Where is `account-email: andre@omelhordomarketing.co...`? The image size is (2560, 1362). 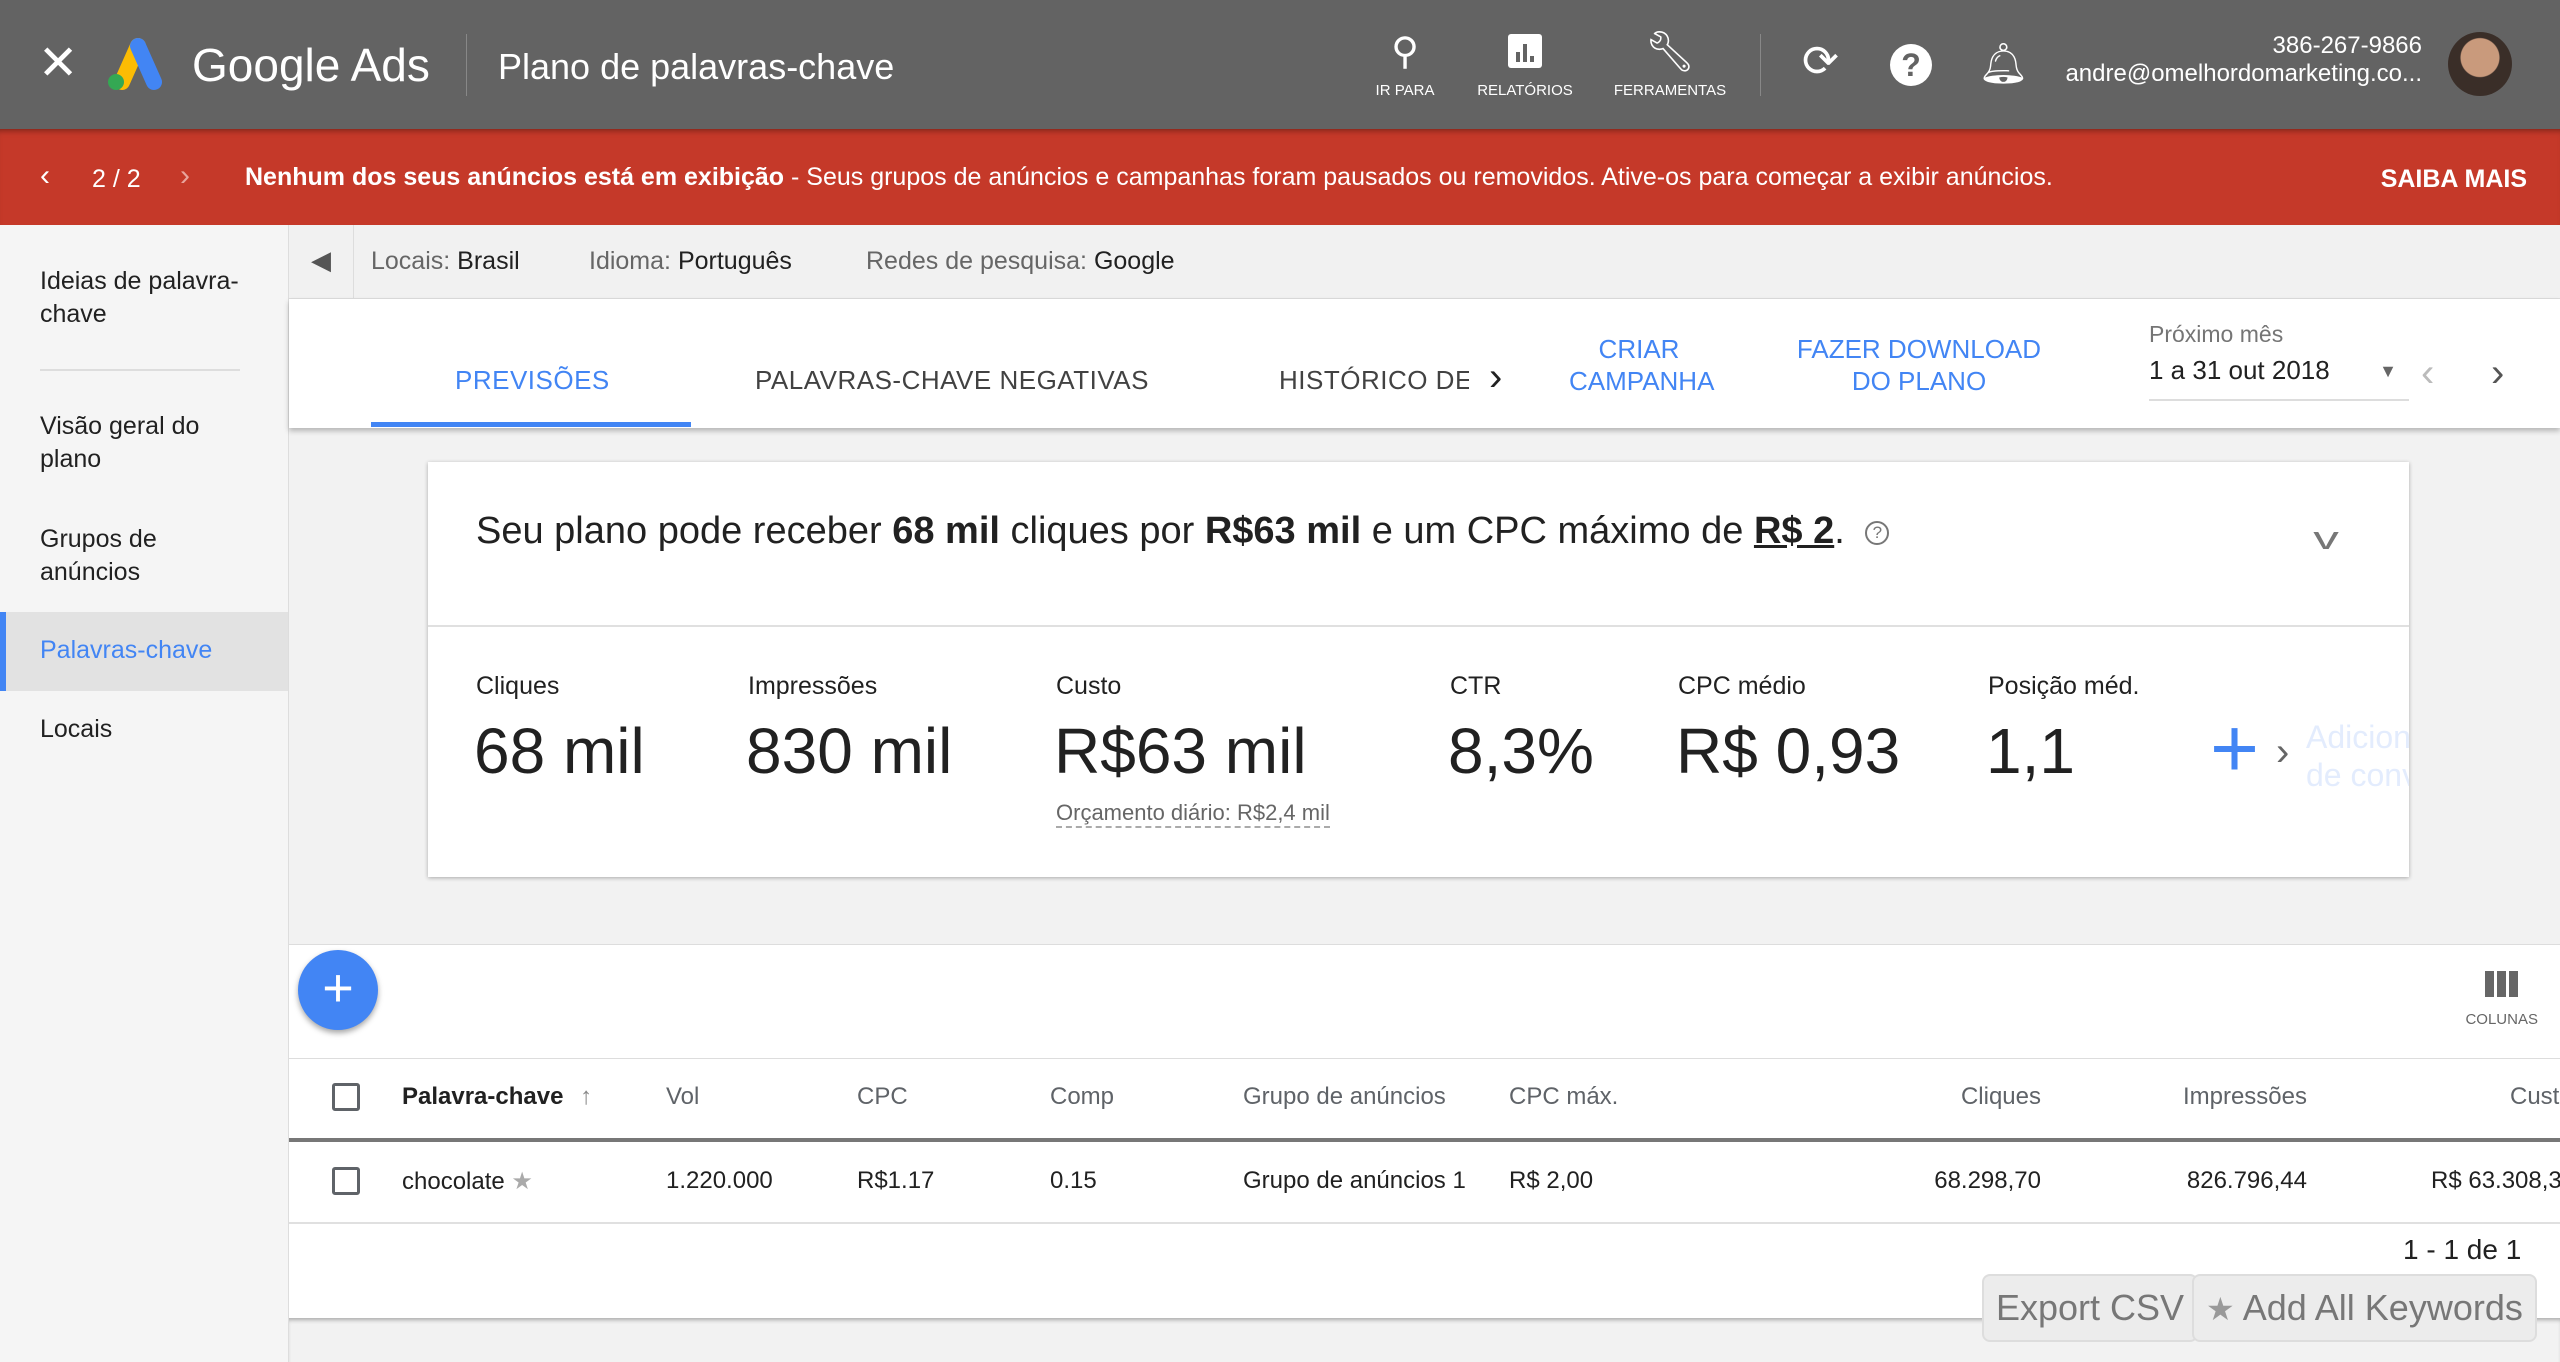
account-email: andre@omelhordomarketing.co... is located at coordinates (2243, 73).